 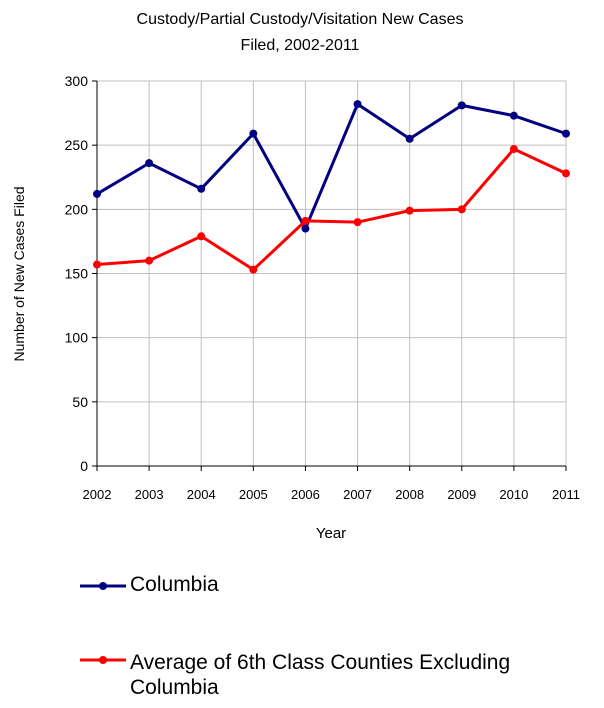 What do you see at coordinates (201, 188) in the screenshot?
I see `data-point-columbia-2004` at bounding box center [201, 188].